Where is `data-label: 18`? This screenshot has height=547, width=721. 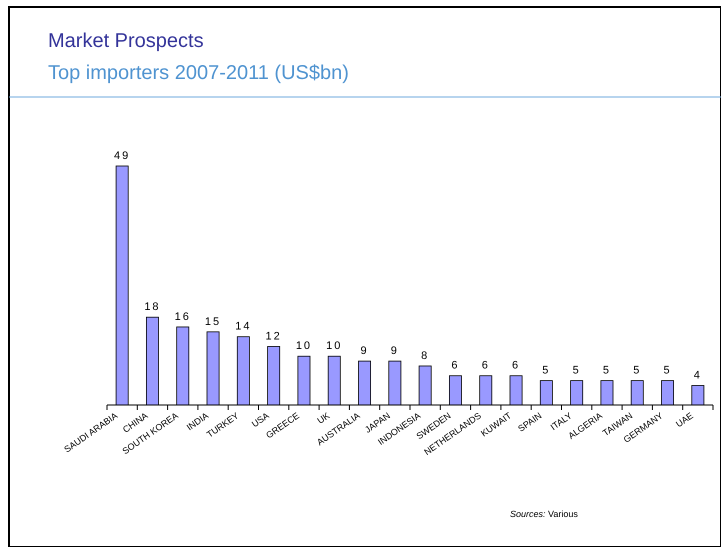
data-label: 18 is located at coordinates (152, 307).